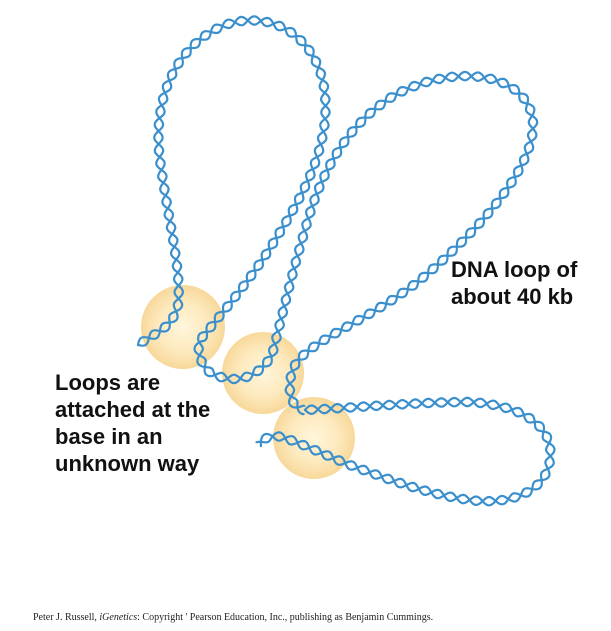 This screenshot has width=611, height=631. What do you see at coordinates (514, 283) in the screenshot?
I see `dna-loop-label: DNA loop of about 40 kb` at bounding box center [514, 283].